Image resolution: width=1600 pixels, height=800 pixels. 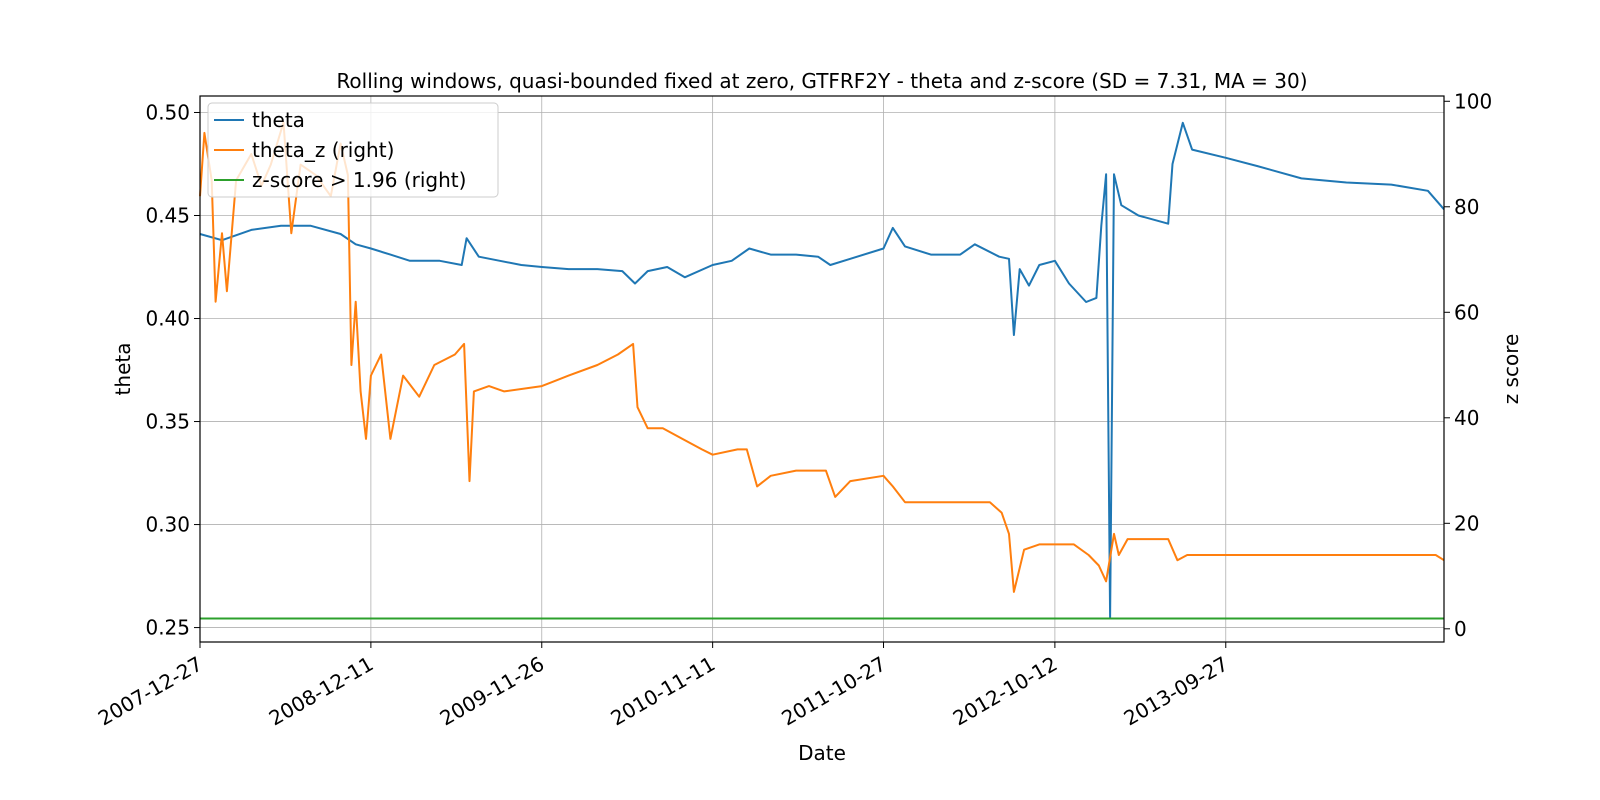 What do you see at coordinates (1473, 101) in the screenshot?
I see `y-right-tick-label: 100` at bounding box center [1473, 101].